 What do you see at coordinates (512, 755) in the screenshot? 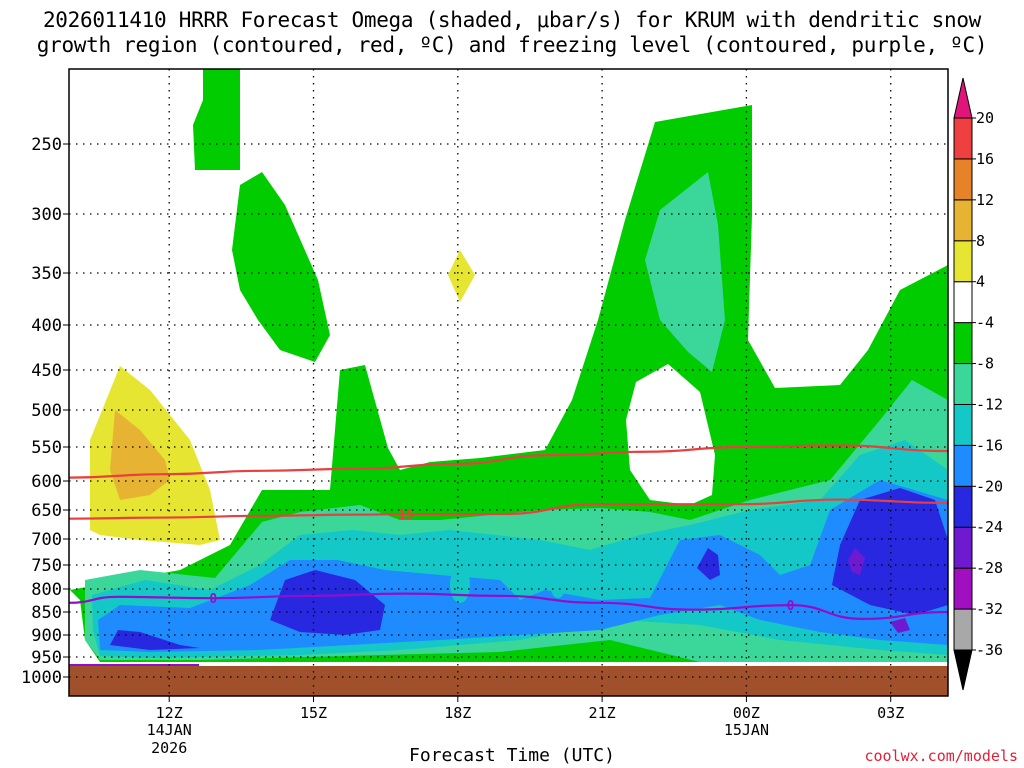
I see `x-axis-title: Forecast Time (UTC)` at bounding box center [512, 755].